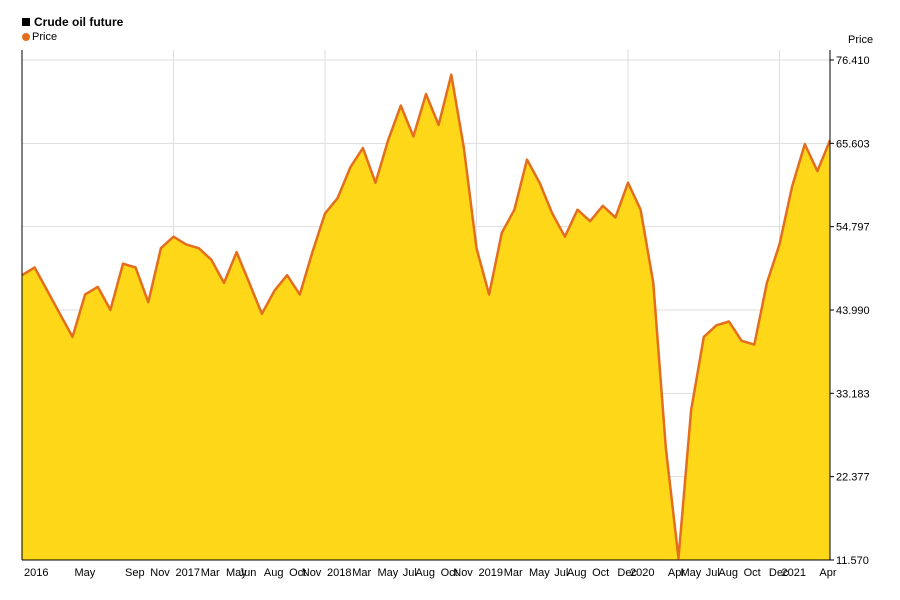 This screenshot has width=900, height=600. What do you see at coordinates (491, 573) in the screenshot?
I see `x-tick-label: 2019` at bounding box center [491, 573].